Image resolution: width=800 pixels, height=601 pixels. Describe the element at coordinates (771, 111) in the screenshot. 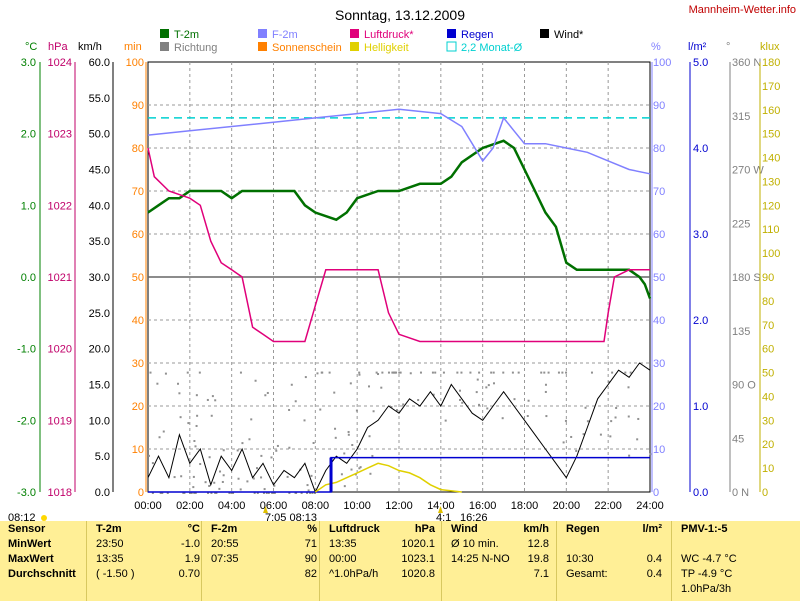

I see `axis-tick-lux: 160` at that location.